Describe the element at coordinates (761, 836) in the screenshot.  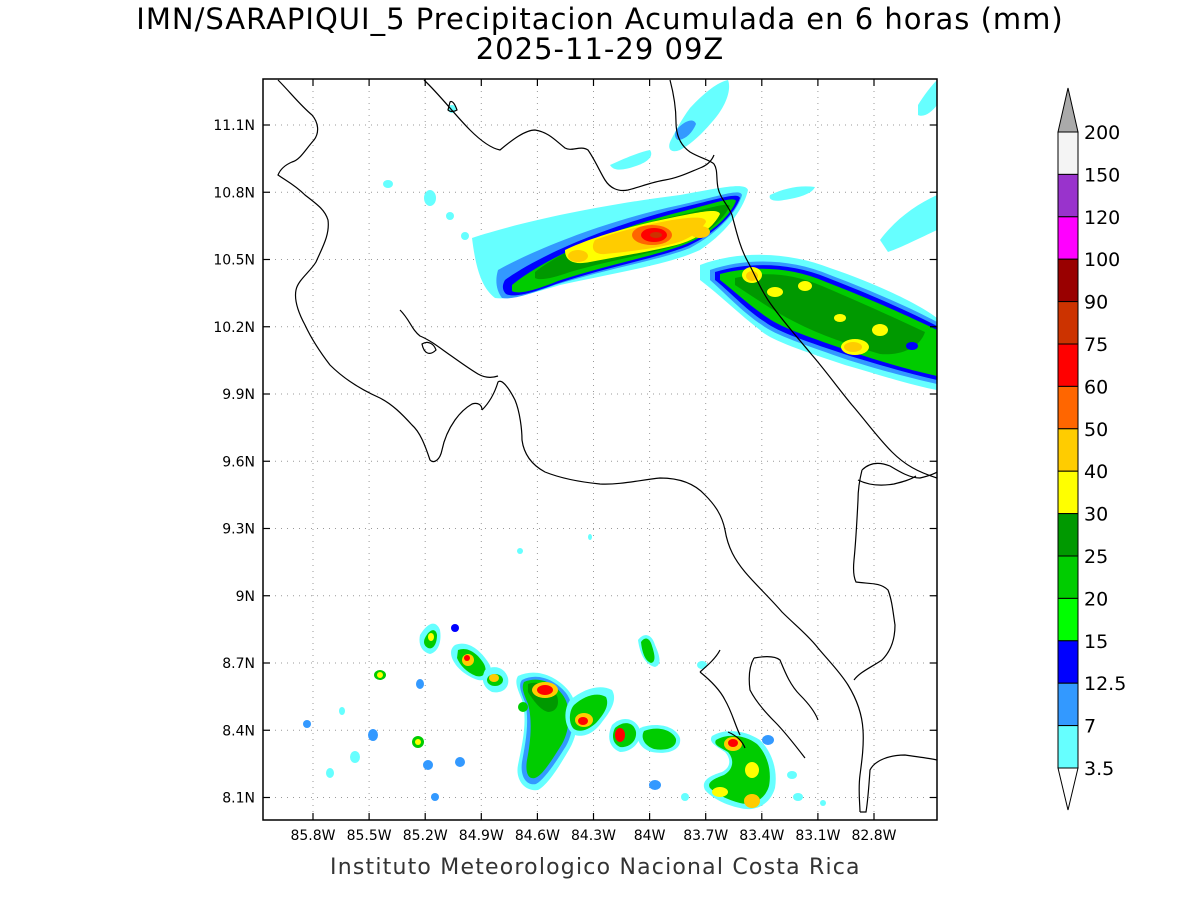
I see `lon-tick-label: 83.4W` at that location.